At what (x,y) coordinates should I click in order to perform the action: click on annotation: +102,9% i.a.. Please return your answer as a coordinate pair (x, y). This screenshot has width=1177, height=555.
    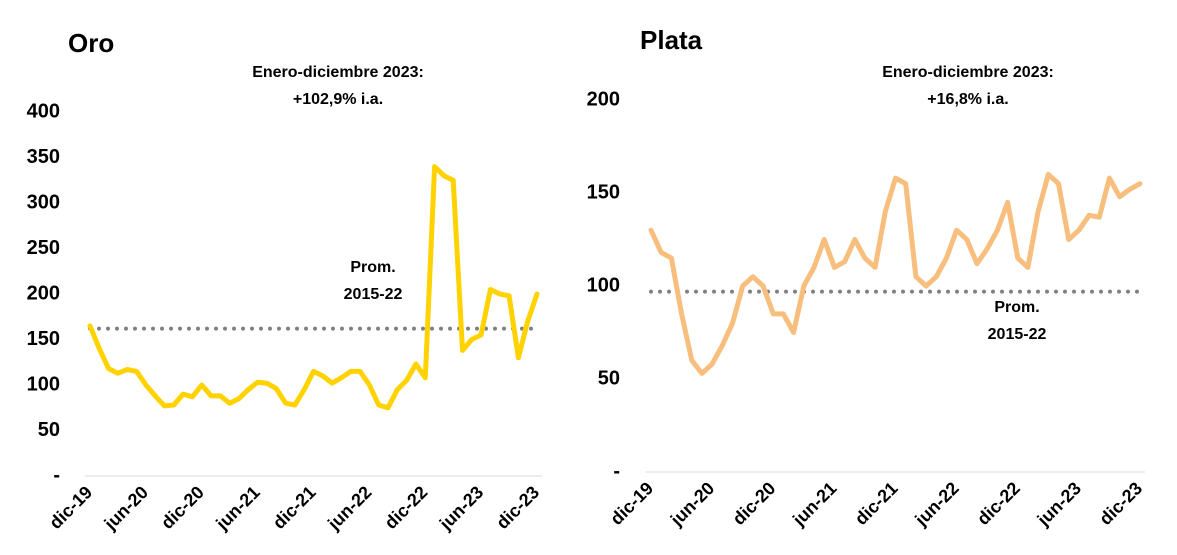
    Looking at the image, I should click on (338, 99).